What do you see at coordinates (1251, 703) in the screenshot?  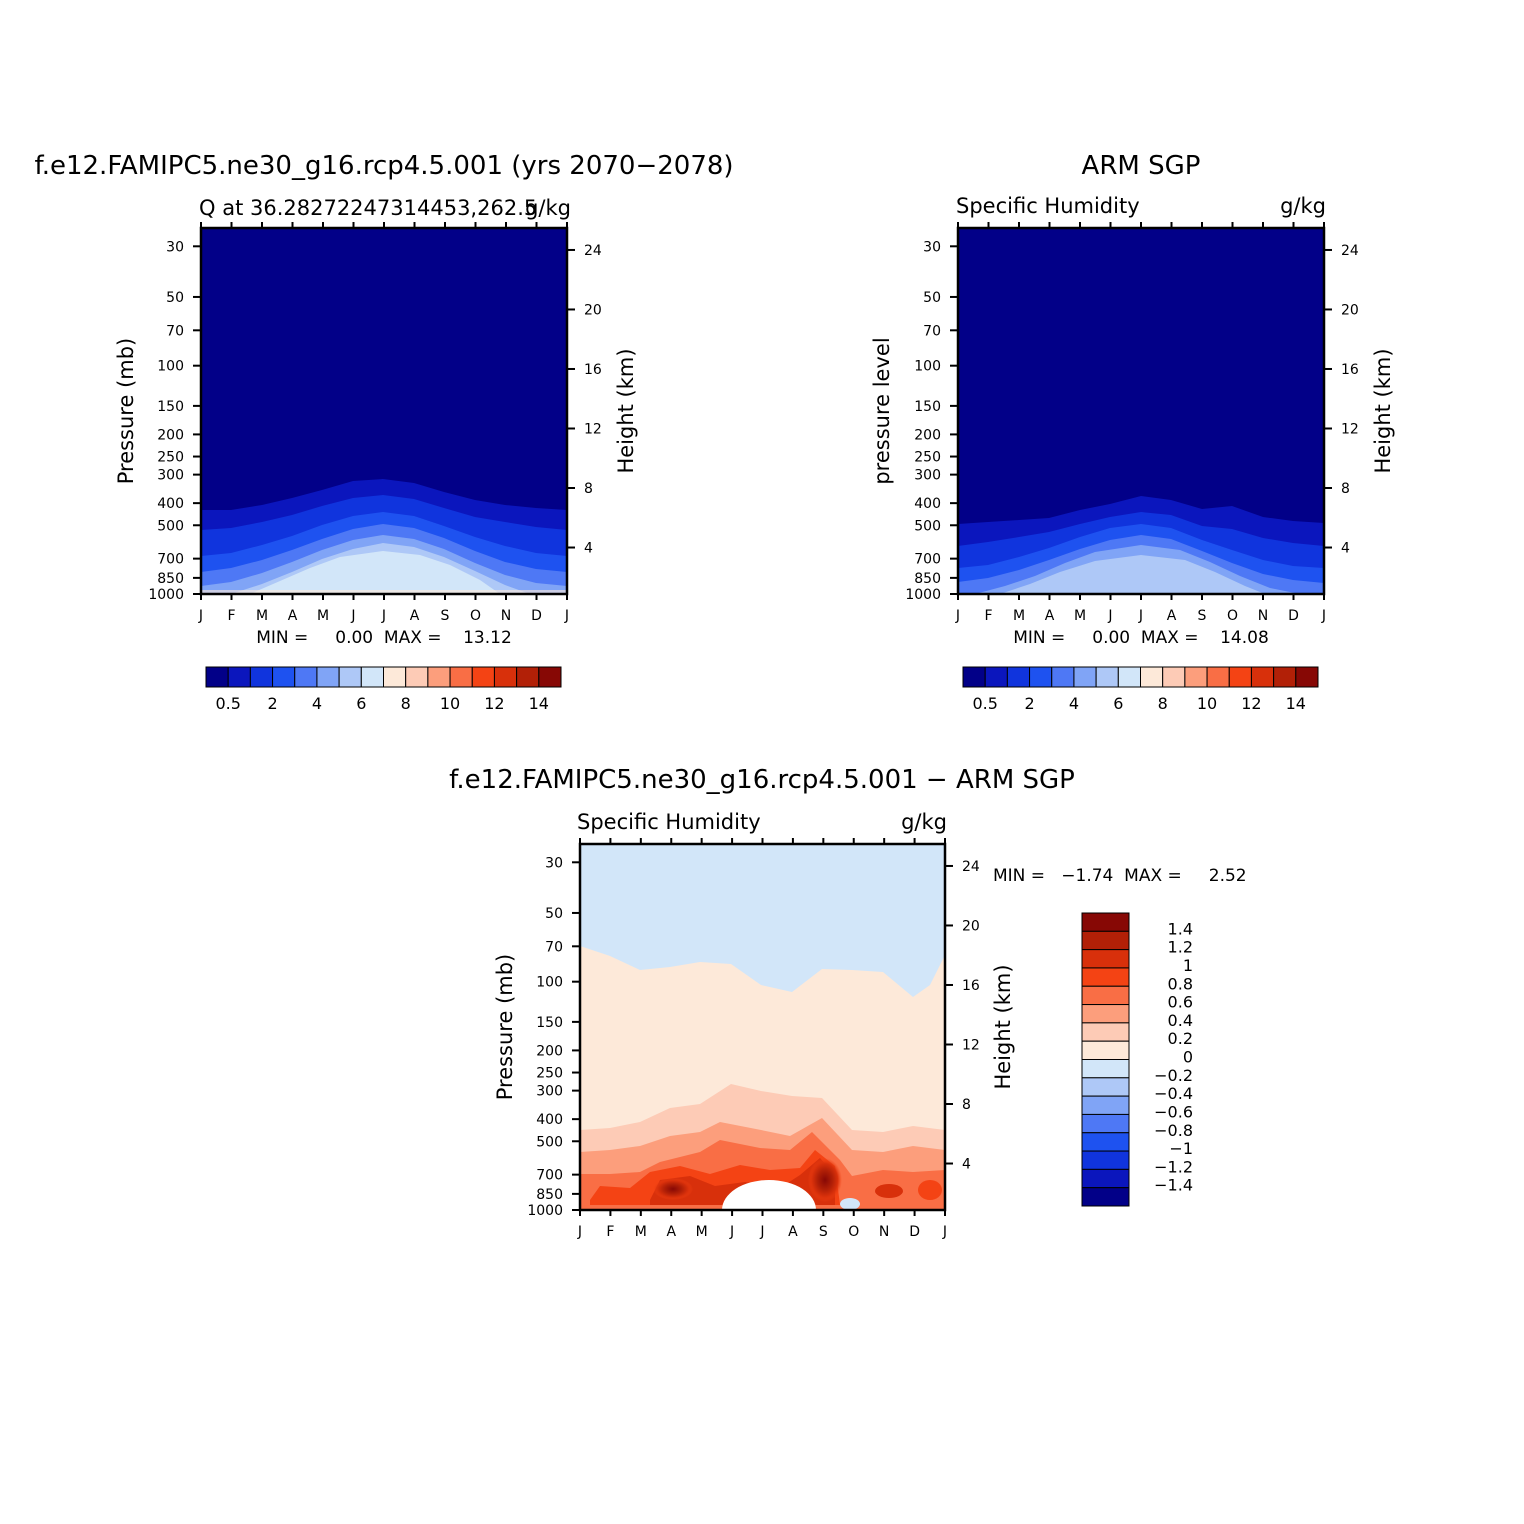 I see `colorbar-label: 12` at bounding box center [1251, 703].